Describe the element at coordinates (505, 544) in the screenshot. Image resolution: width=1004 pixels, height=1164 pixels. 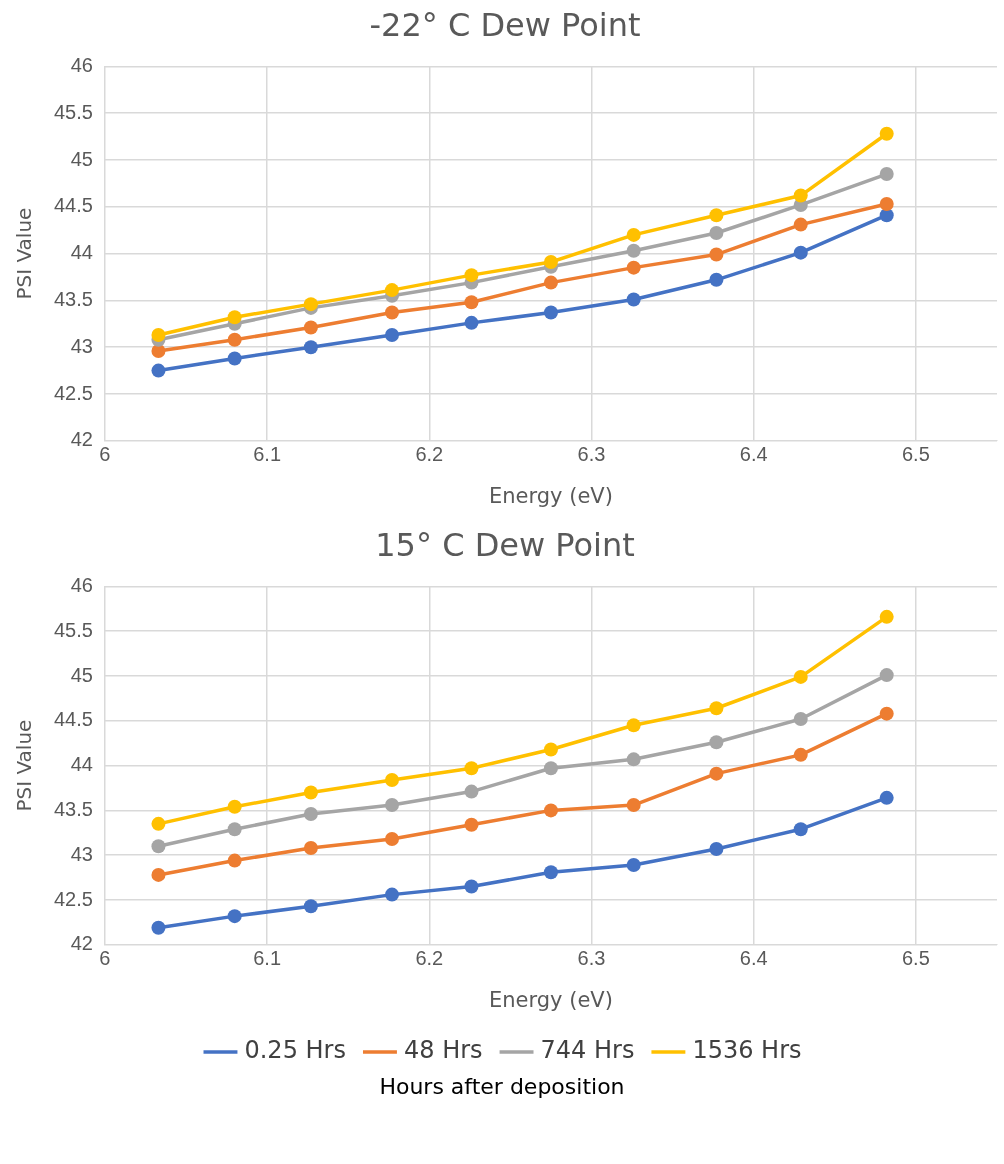
I see `chart-title: 15° C Dew Point` at that location.